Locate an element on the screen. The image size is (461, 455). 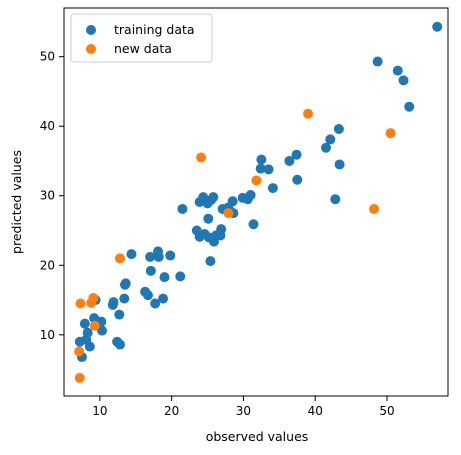
y-tick-label: 50 is located at coordinates (47, 57).